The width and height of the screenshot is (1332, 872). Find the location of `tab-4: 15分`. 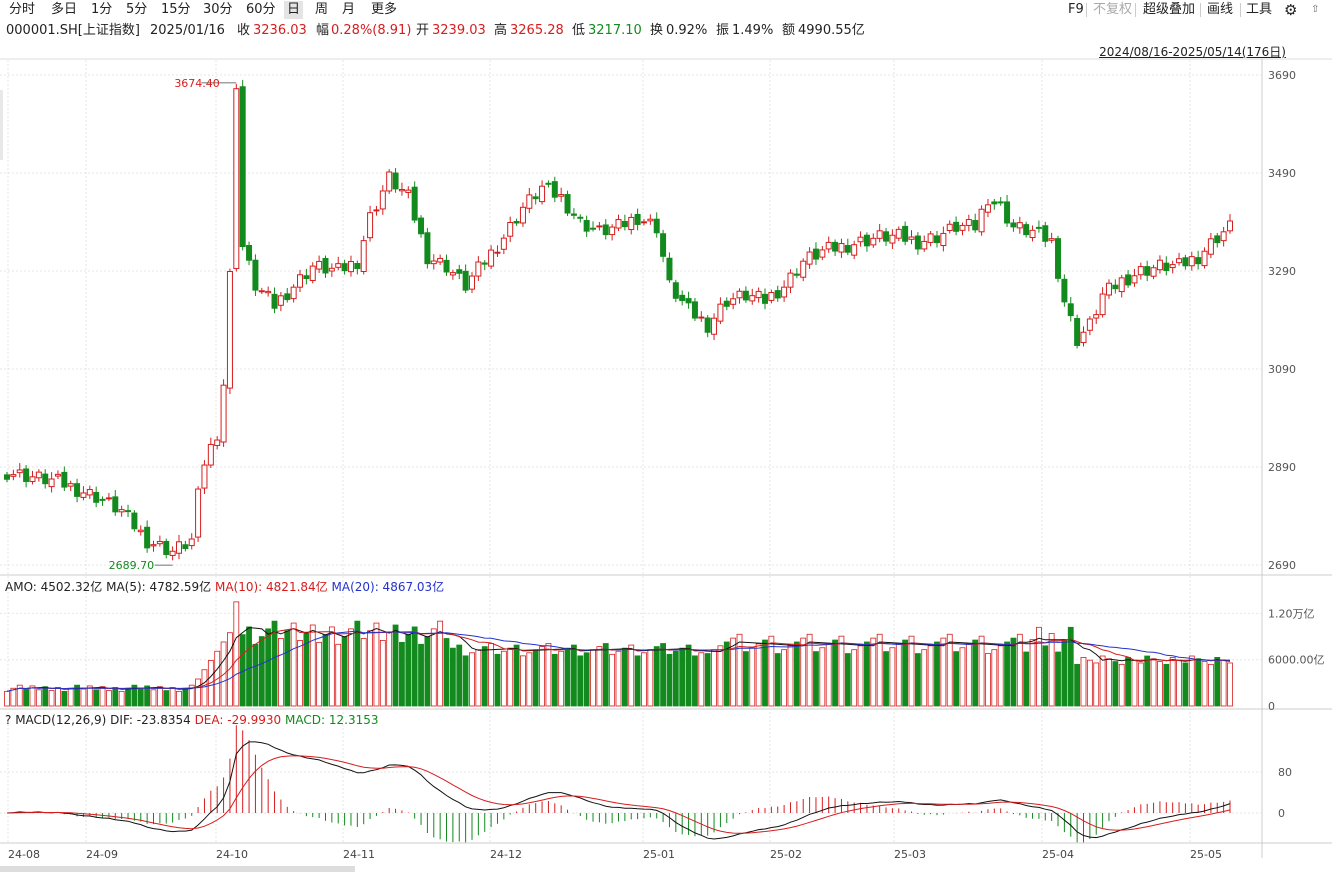

tab-4: 15分 is located at coordinates (176, 9).